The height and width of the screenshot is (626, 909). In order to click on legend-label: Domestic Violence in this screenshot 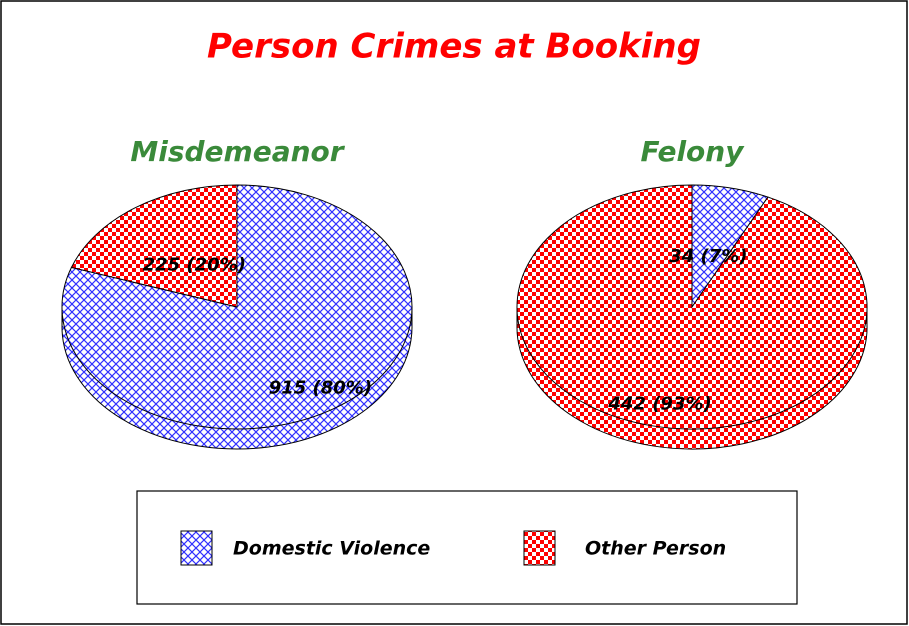, I will do `click(331, 549)`.